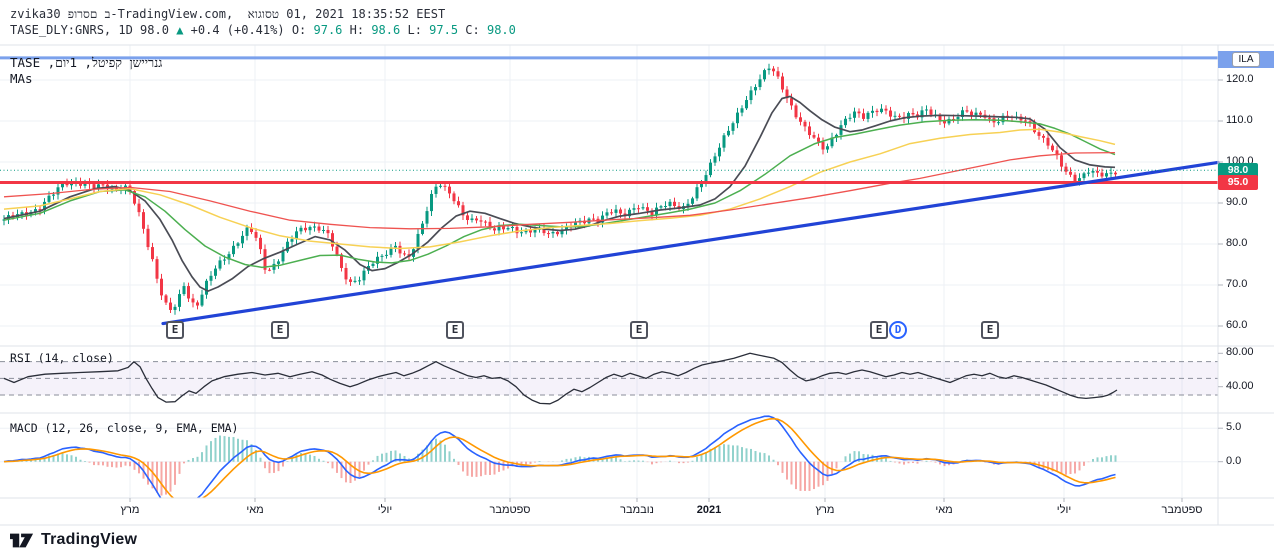 Image resolution: width=1274 pixels, height=560 pixels. Describe the element at coordinates (1237, 284) in the screenshot. I see `price-axis-label: 70.0` at that location.